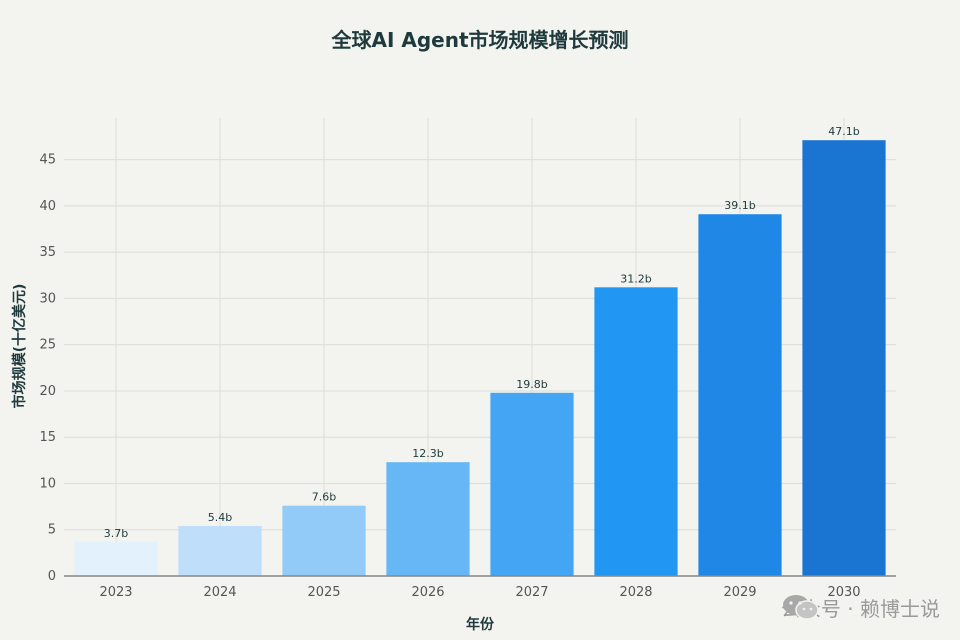 This screenshot has width=960, height=640. What do you see at coordinates (47, 298) in the screenshot?
I see `y-tick-label: 30` at bounding box center [47, 298].